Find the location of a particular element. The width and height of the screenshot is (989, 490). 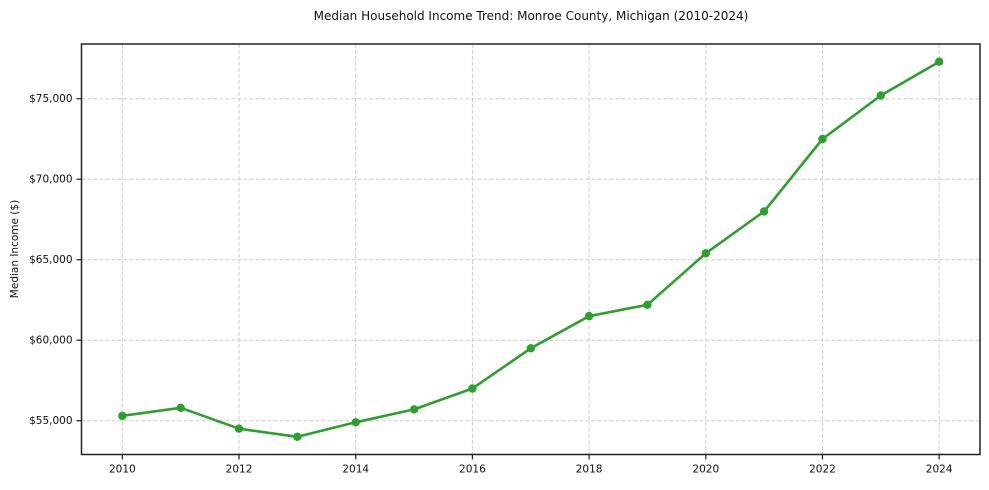

data-point-2013 is located at coordinates (297, 436).